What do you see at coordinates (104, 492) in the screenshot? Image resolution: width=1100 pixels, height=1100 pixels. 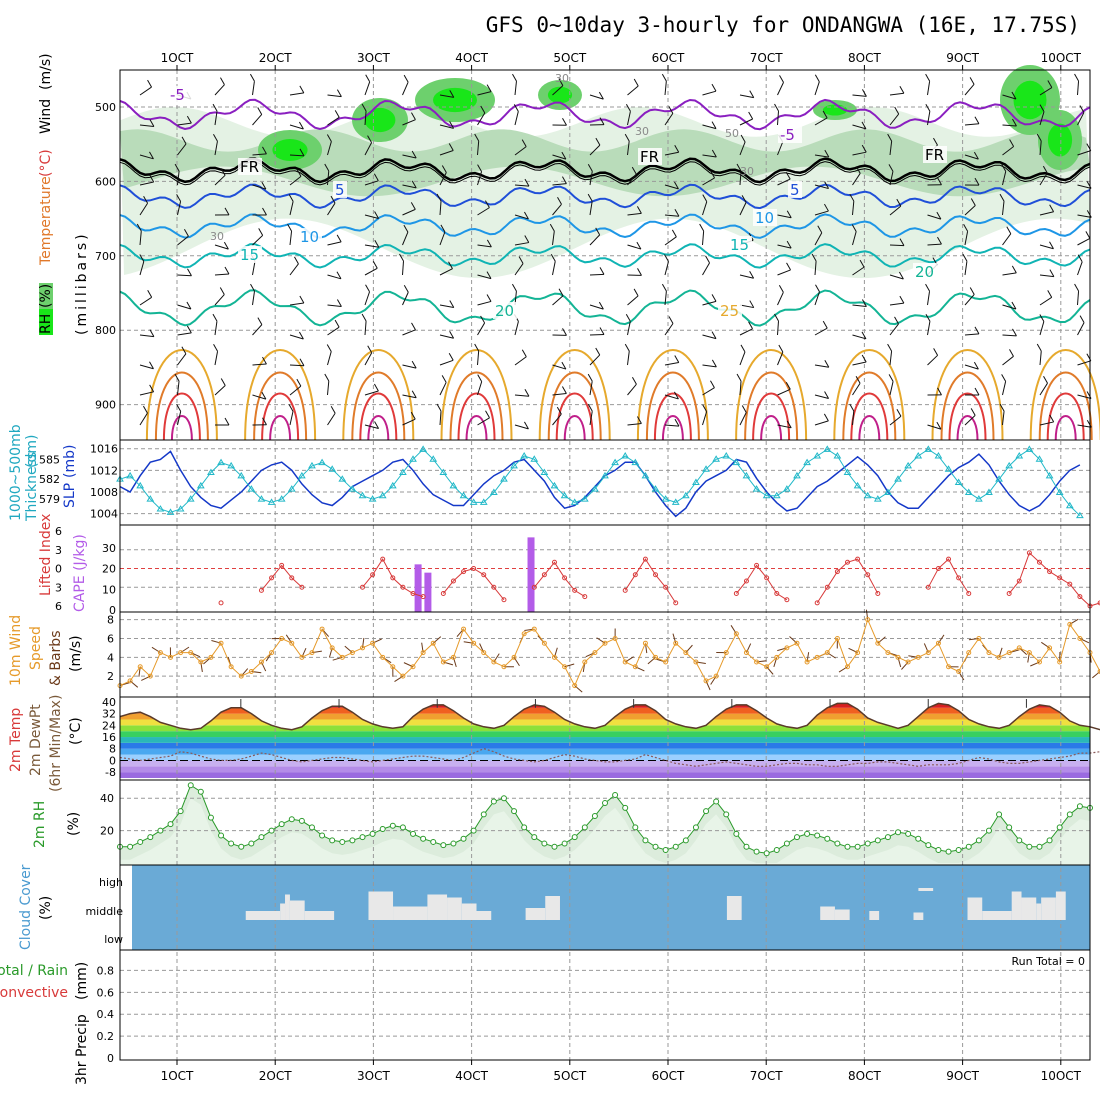 I see `slp-tick-label: 1008` at bounding box center [104, 492].